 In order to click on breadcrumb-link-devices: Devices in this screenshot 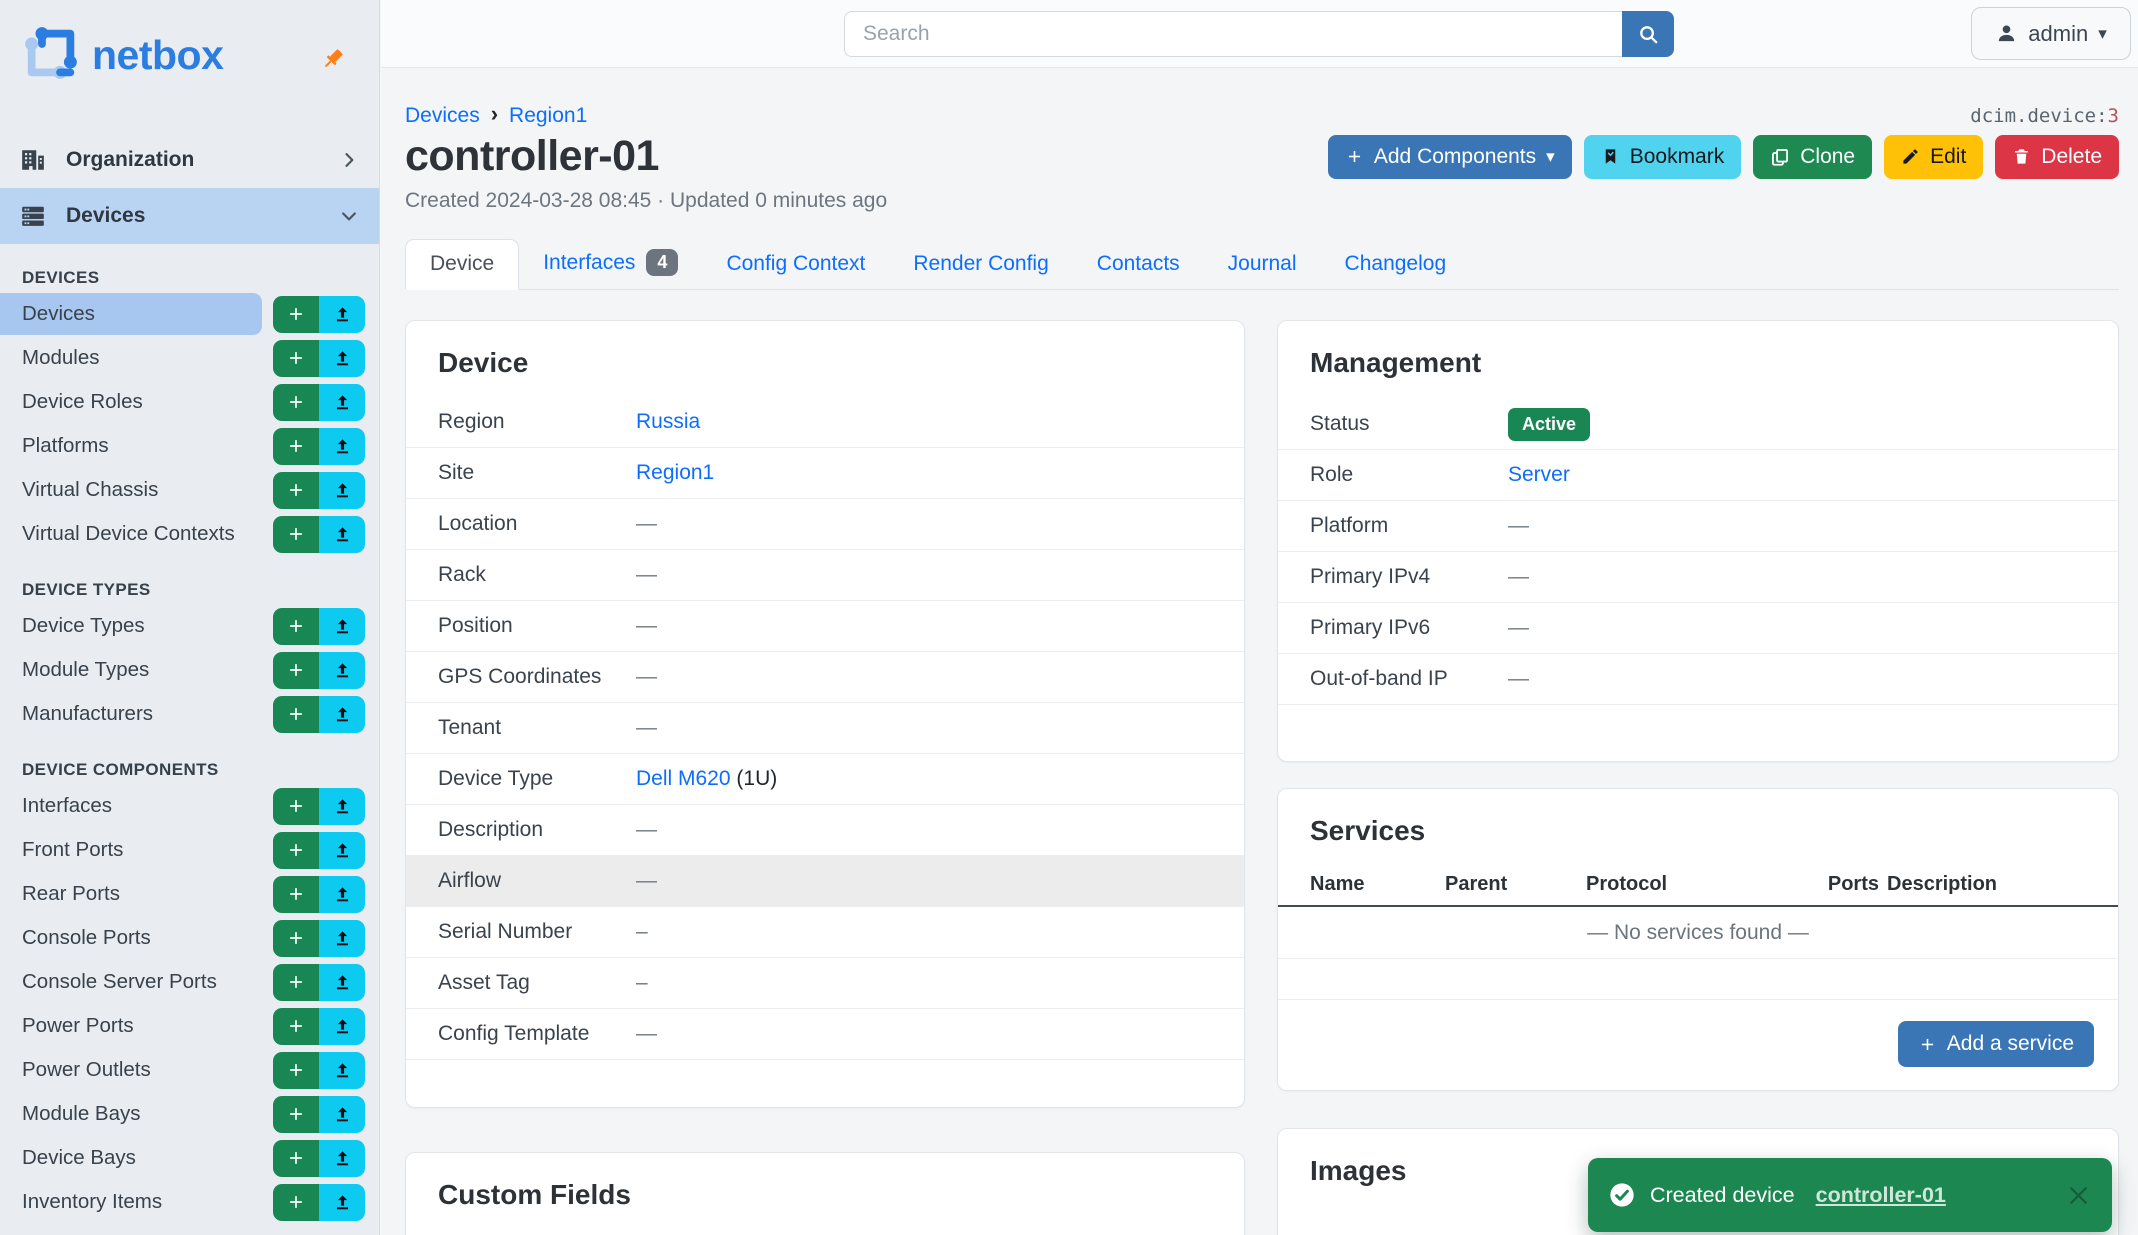, I will do `click(442, 115)`.